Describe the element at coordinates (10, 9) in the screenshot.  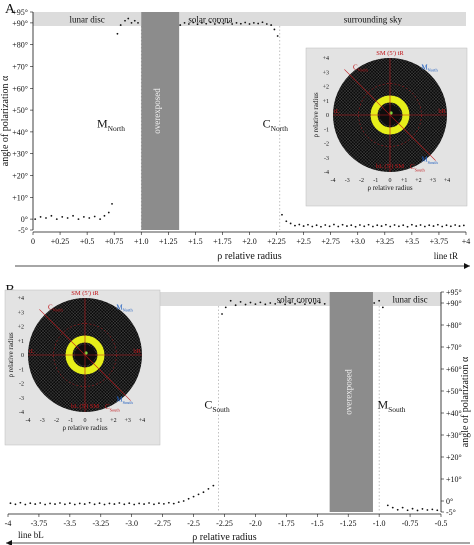
I see `panel-label: A` at that location.